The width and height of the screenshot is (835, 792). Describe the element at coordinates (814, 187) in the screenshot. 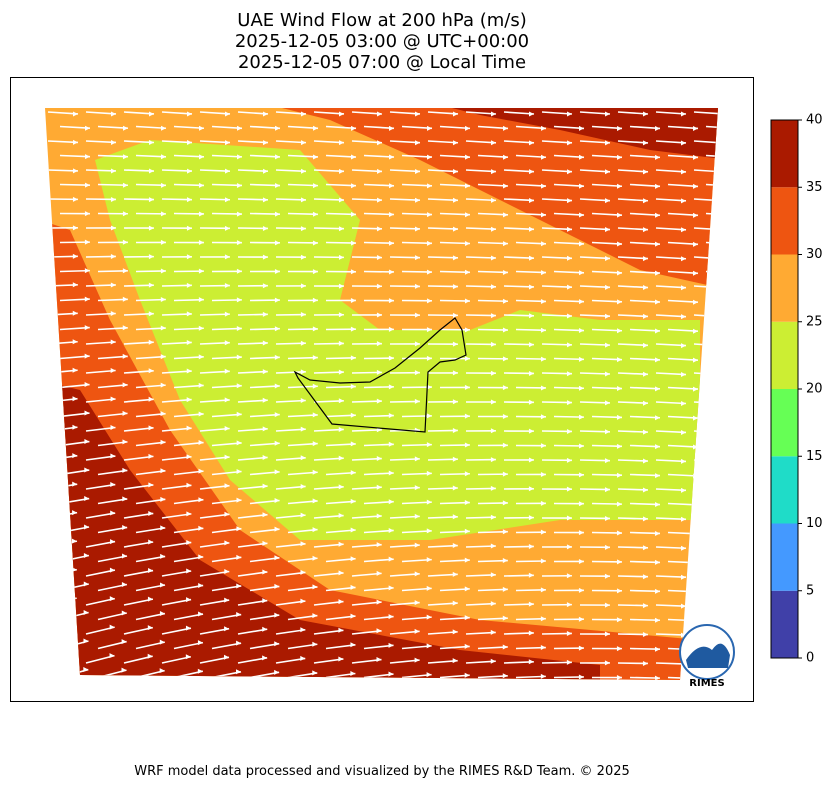

I see `colorbar-tick-label: 35` at that location.